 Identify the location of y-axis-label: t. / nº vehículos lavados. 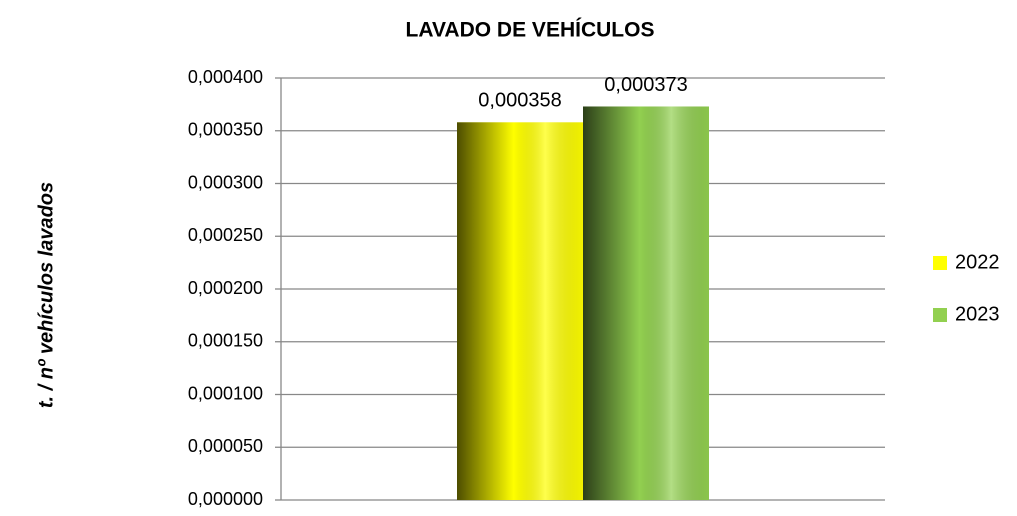
(46, 295).